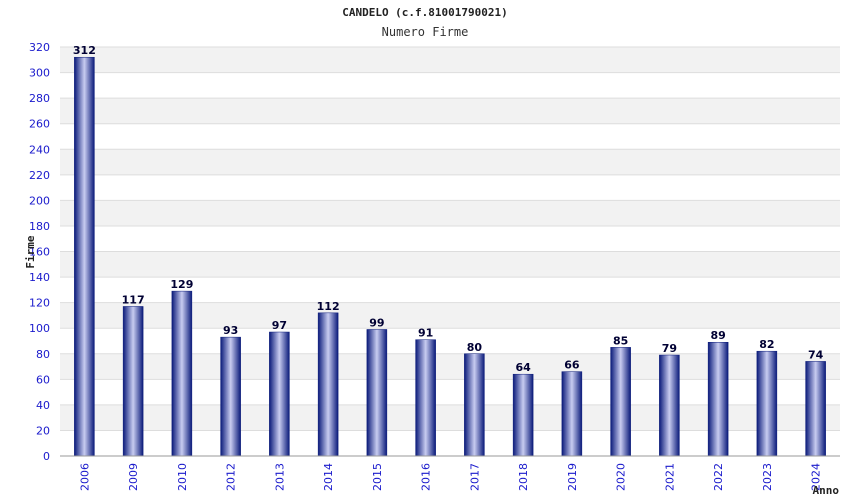 The width and height of the screenshot is (850, 500). Describe the element at coordinates (328, 477) in the screenshot. I see `x-tick-label: 2014` at that location.